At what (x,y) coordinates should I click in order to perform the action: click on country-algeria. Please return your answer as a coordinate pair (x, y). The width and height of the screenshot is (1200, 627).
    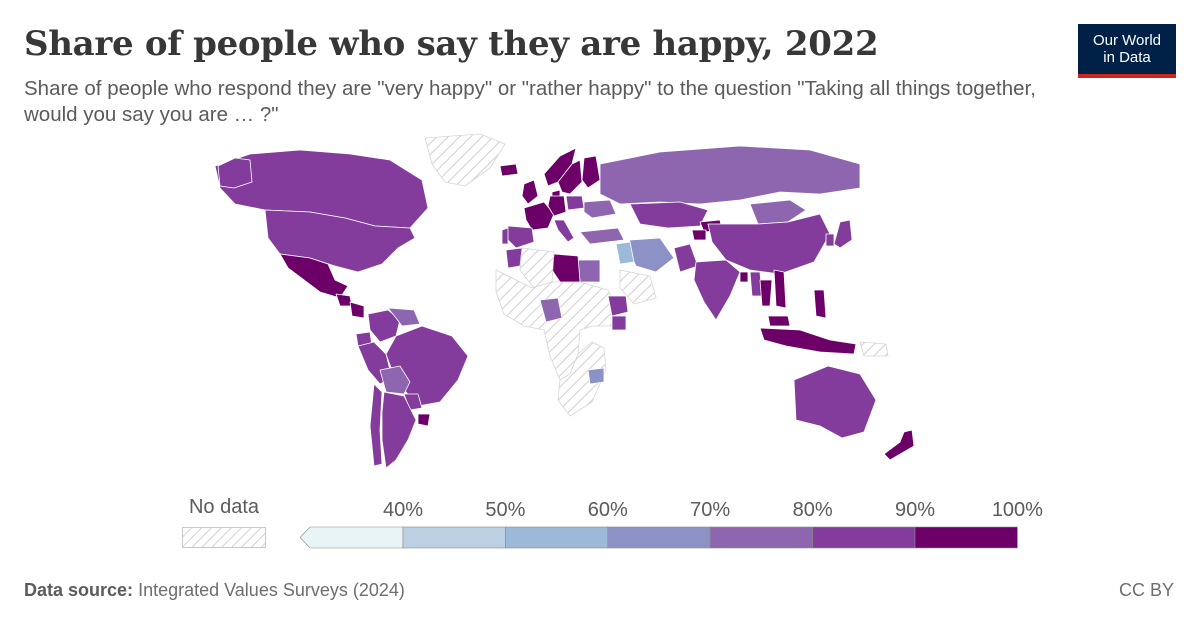
    Looking at the image, I should click on (537, 268).